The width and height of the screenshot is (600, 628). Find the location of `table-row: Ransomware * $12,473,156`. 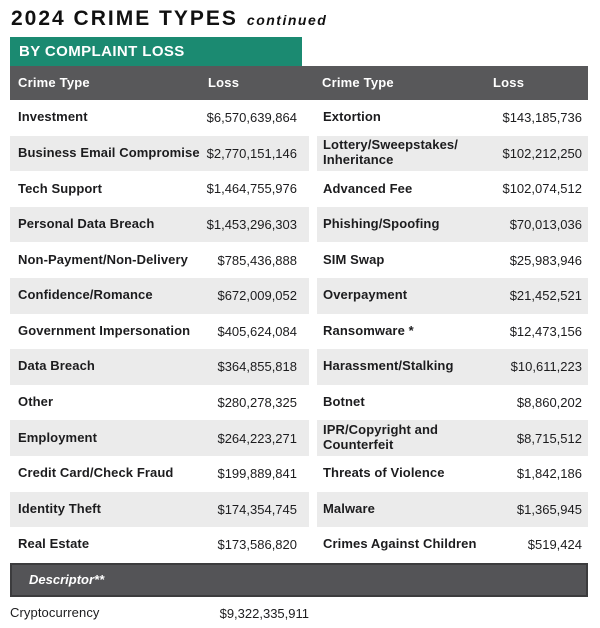

table-row: Ransomware * $12,473,156 is located at coordinates (452, 332).